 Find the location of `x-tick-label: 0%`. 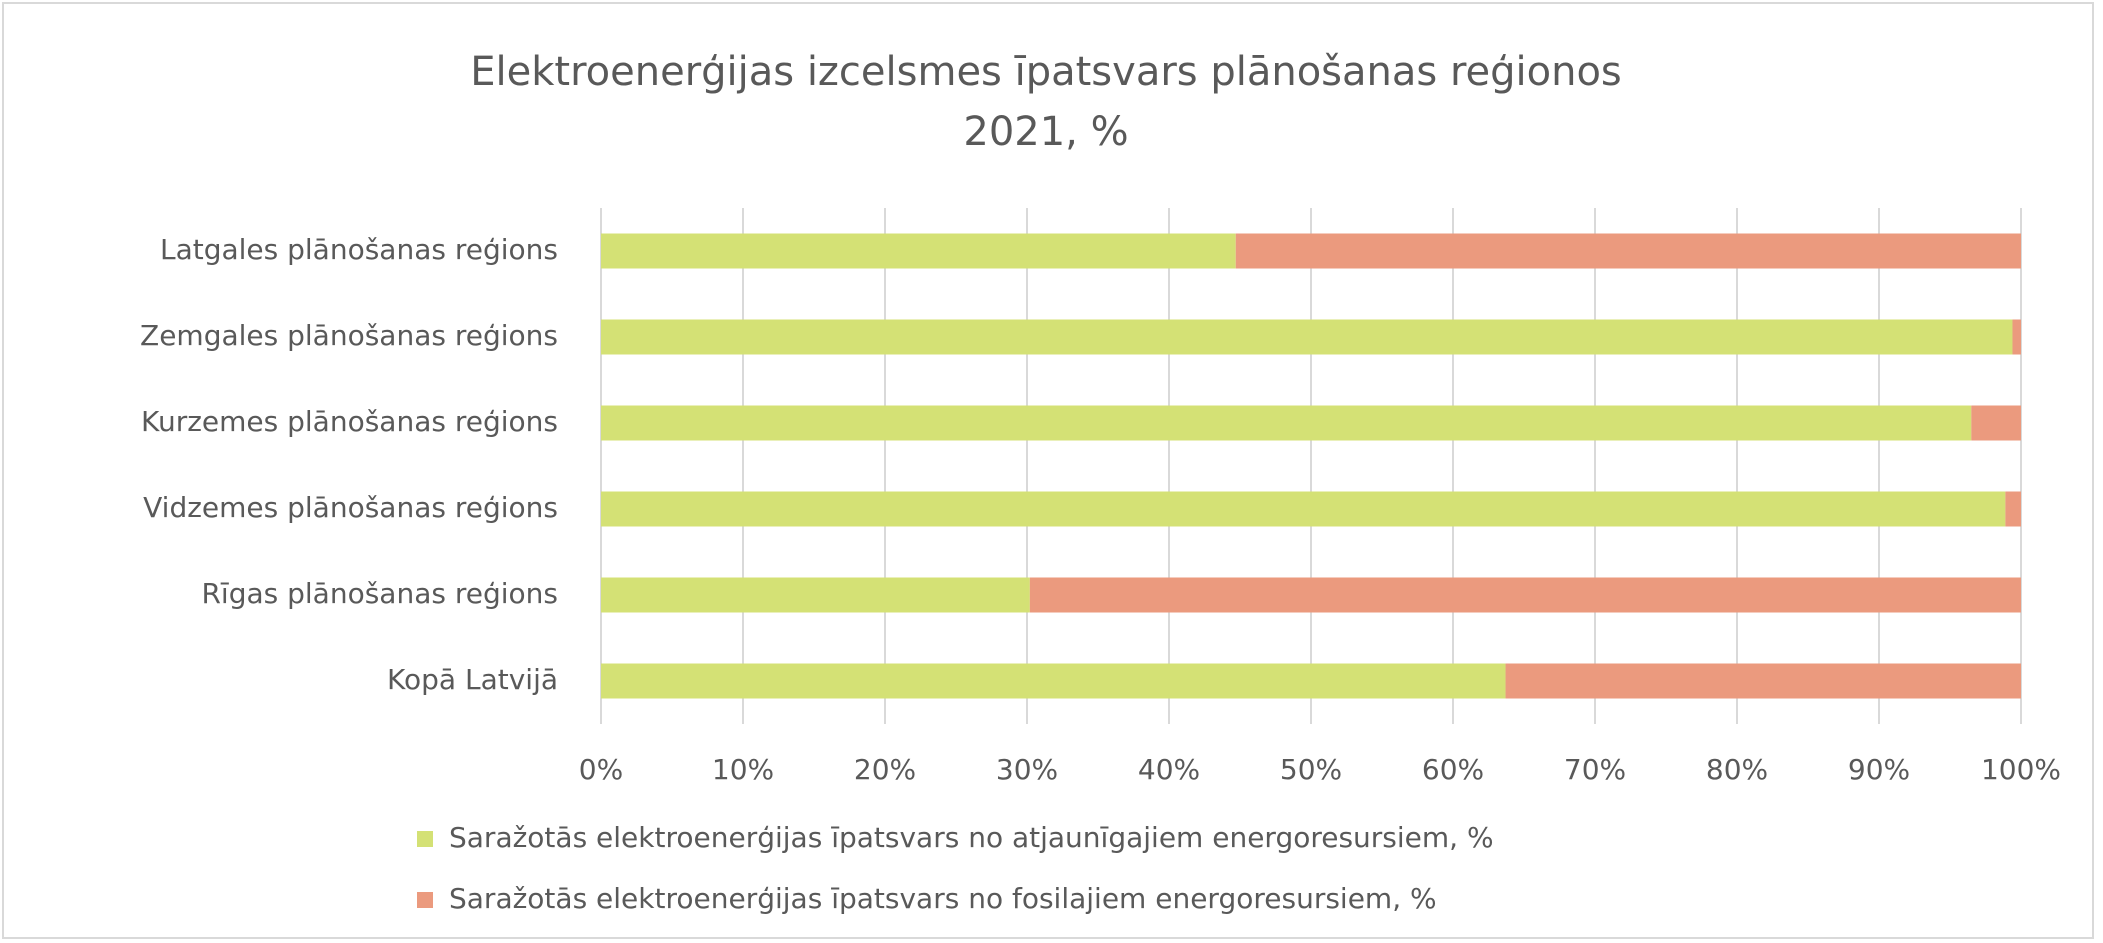

x-tick-label: 0% is located at coordinates (601, 769).